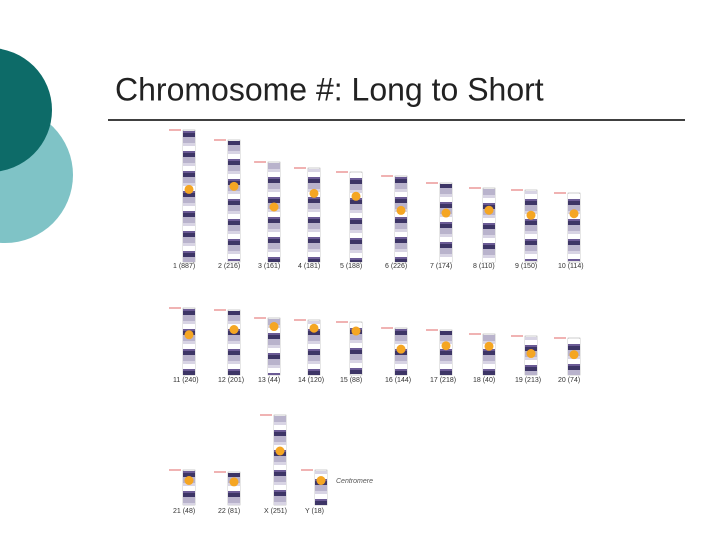 Image resolution: width=720 pixels, height=540 pixels. I want to click on chromosome: 12 (201), so click(229, 346).